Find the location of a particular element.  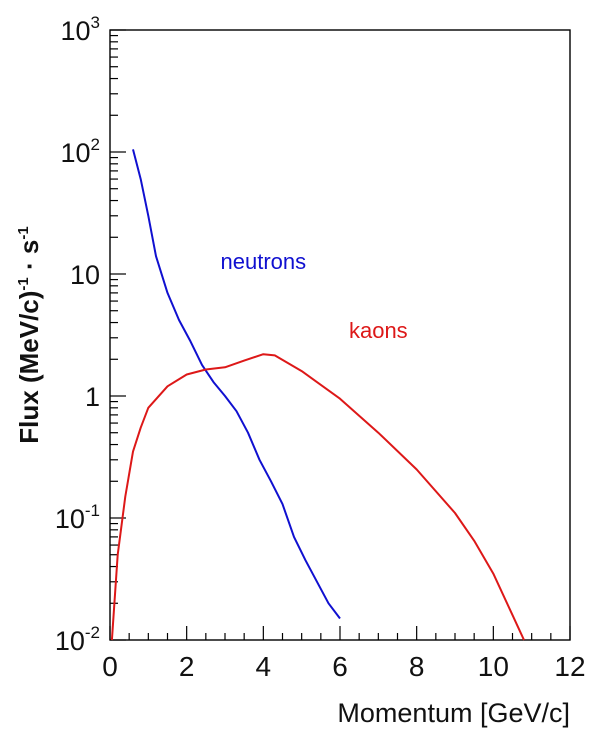

y-tick-label: 10³ is located at coordinates (80, 29).